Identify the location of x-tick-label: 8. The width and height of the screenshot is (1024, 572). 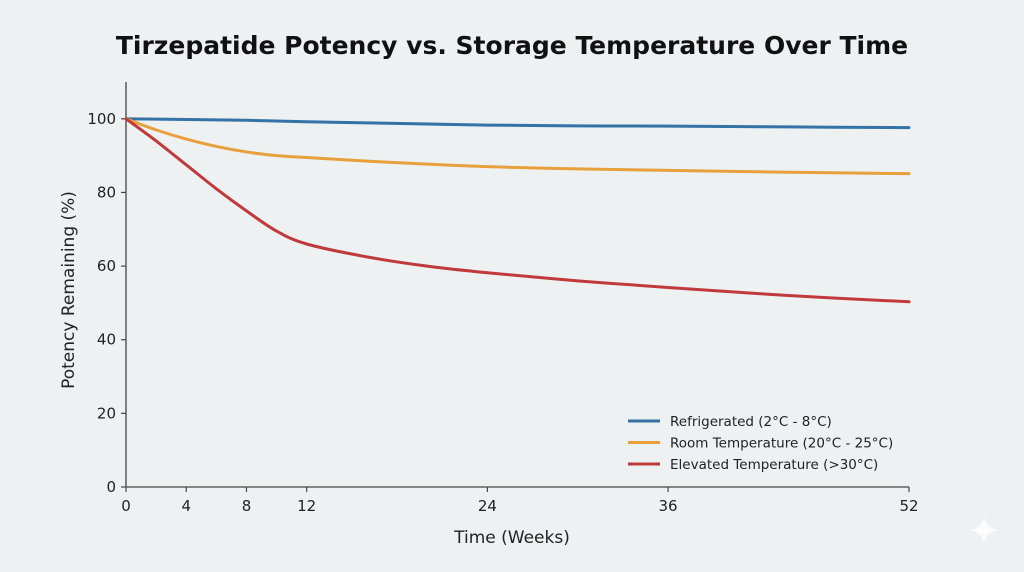
(247, 506).